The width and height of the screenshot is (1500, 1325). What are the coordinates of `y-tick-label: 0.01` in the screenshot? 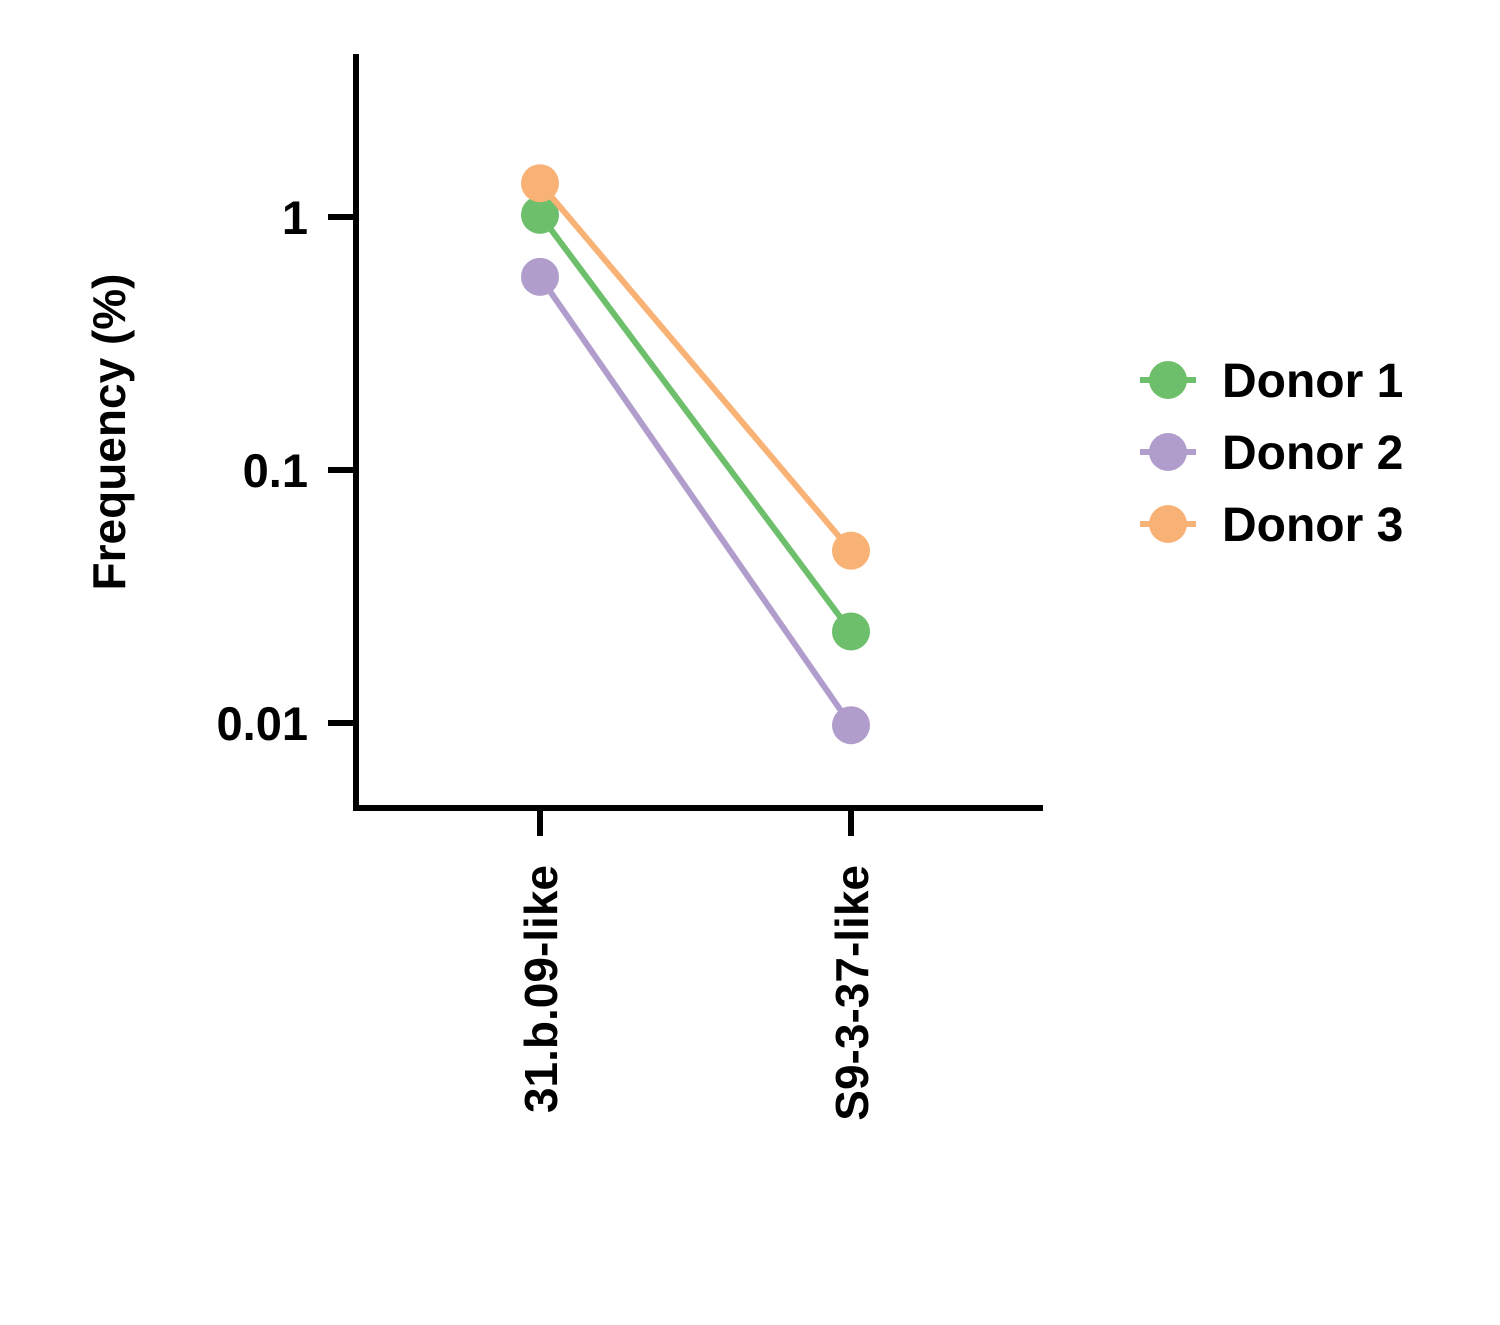 It's located at (262, 723).